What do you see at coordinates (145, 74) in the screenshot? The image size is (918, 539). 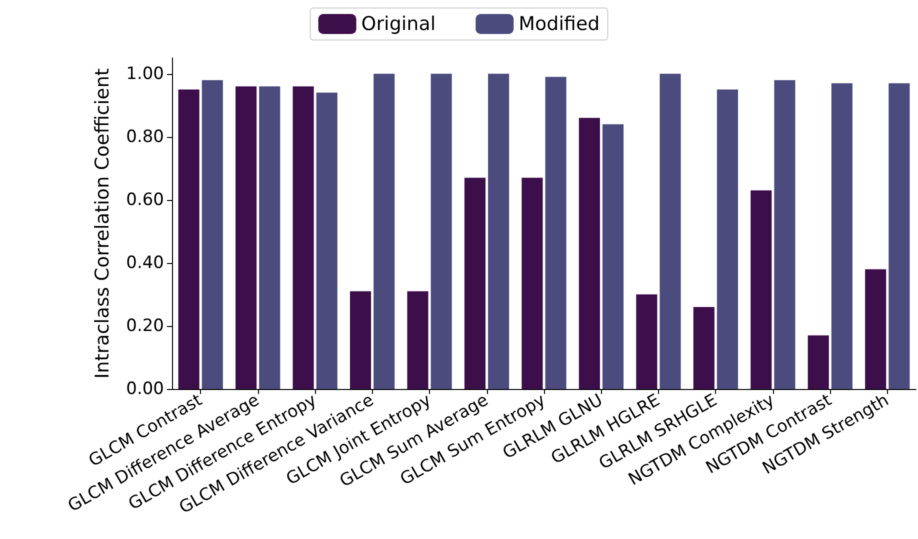 I see `y-tick-label: 1.00` at bounding box center [145, 74].